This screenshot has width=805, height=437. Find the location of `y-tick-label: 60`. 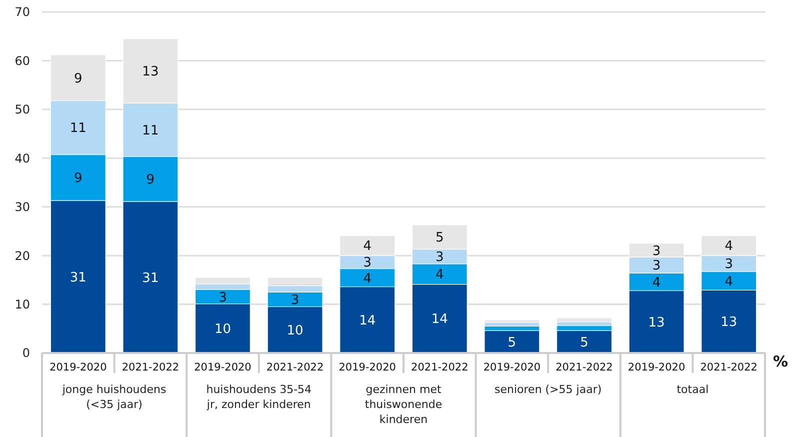

y-tick-label: 60 is located at coordinates (22, 61).